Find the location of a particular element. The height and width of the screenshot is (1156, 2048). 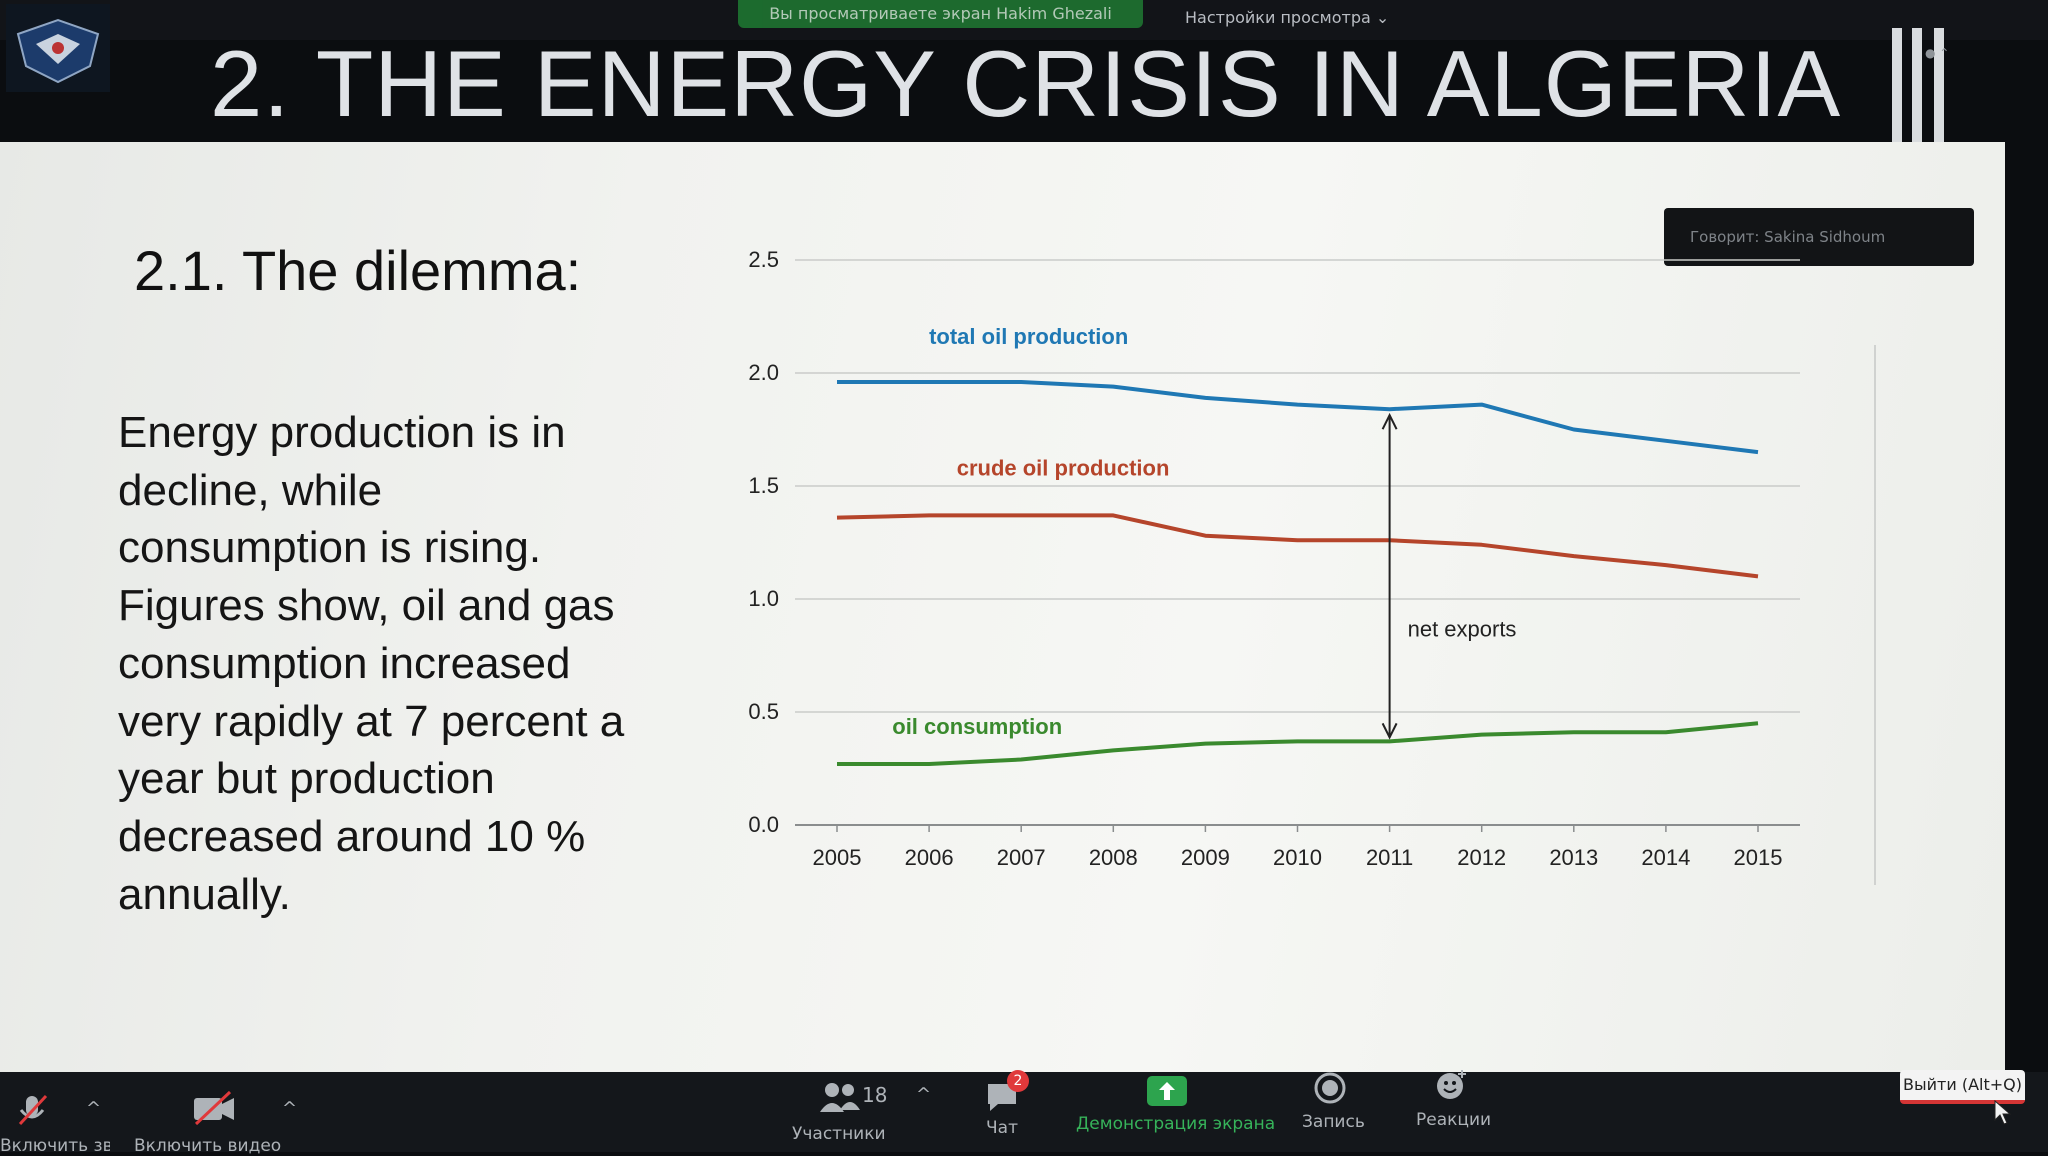

share-screen-label: Демонстрация экрана is located at coordinates (1176, 1124).